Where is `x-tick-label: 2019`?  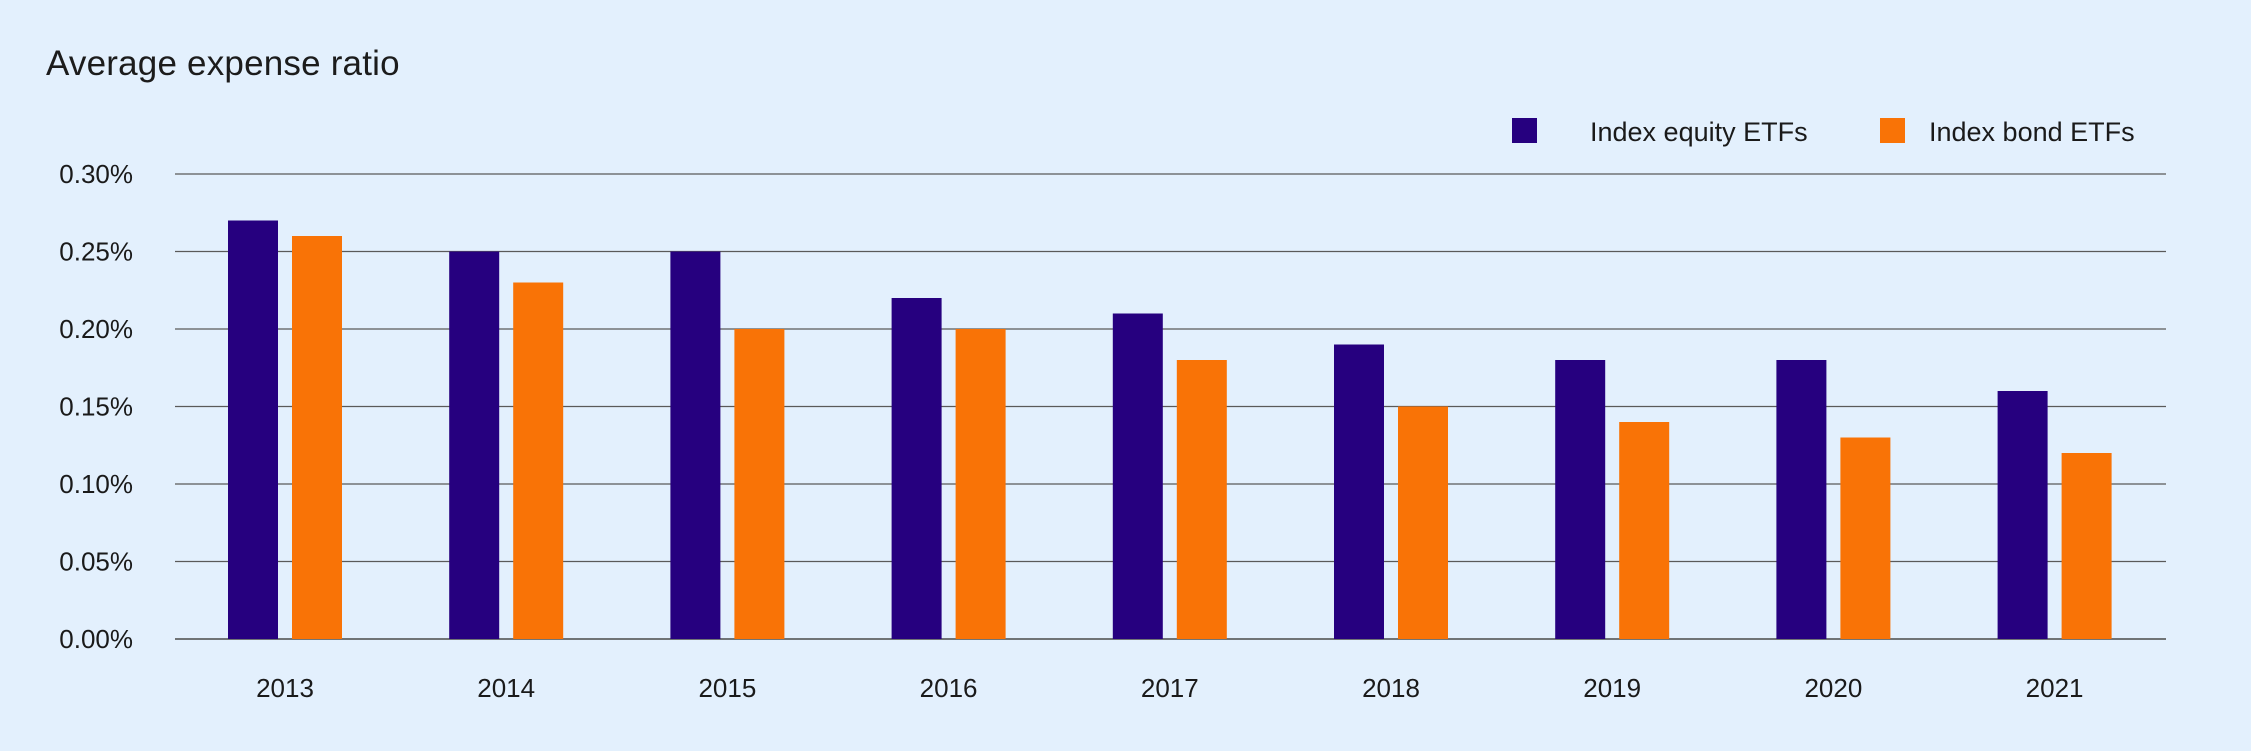 x-tick-label: 2019 is located at coordinates (1612, 688).